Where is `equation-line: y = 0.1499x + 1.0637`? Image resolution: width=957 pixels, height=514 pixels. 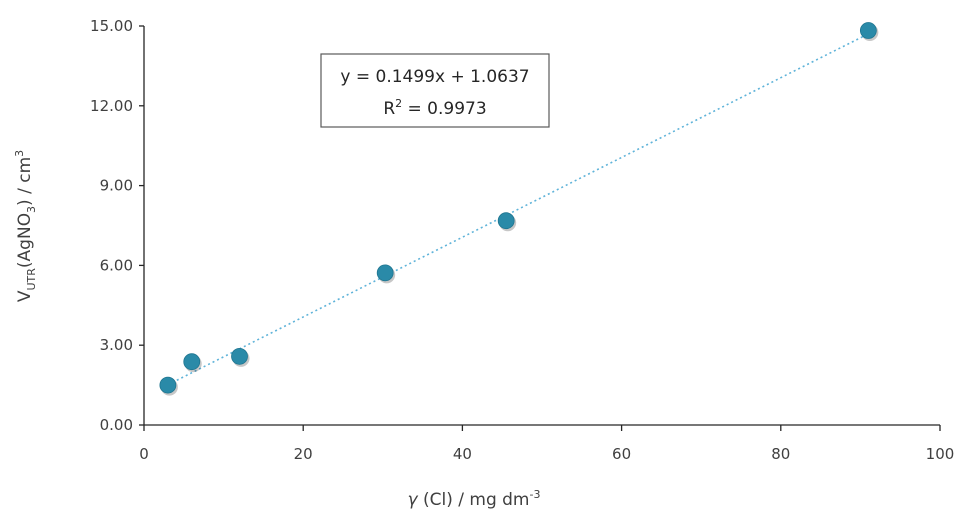
equation-line: y = 0.1499x + 1.0637 is located at coordinates (434, 77).